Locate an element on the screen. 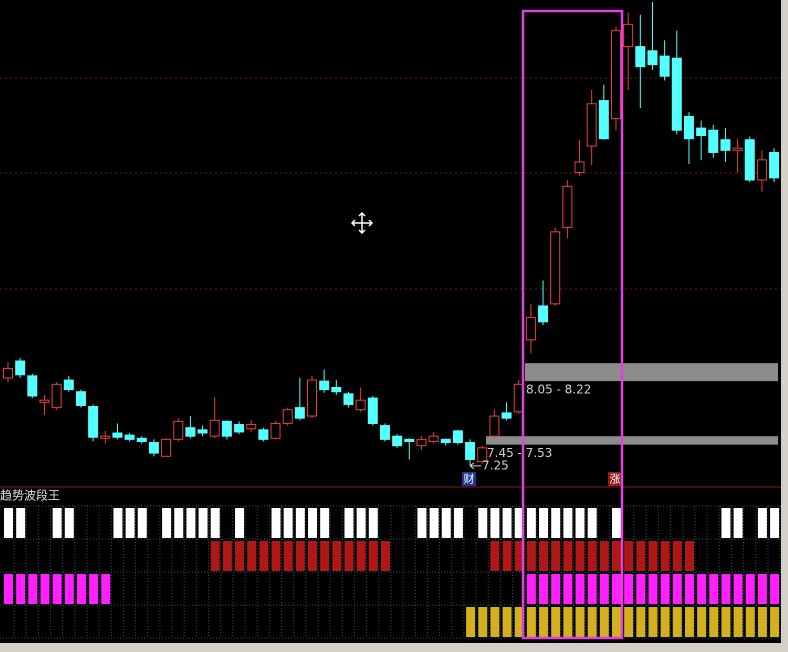 The height and width of the screenshot is (652, 788). badge-box is located at coordinates (615, 479).